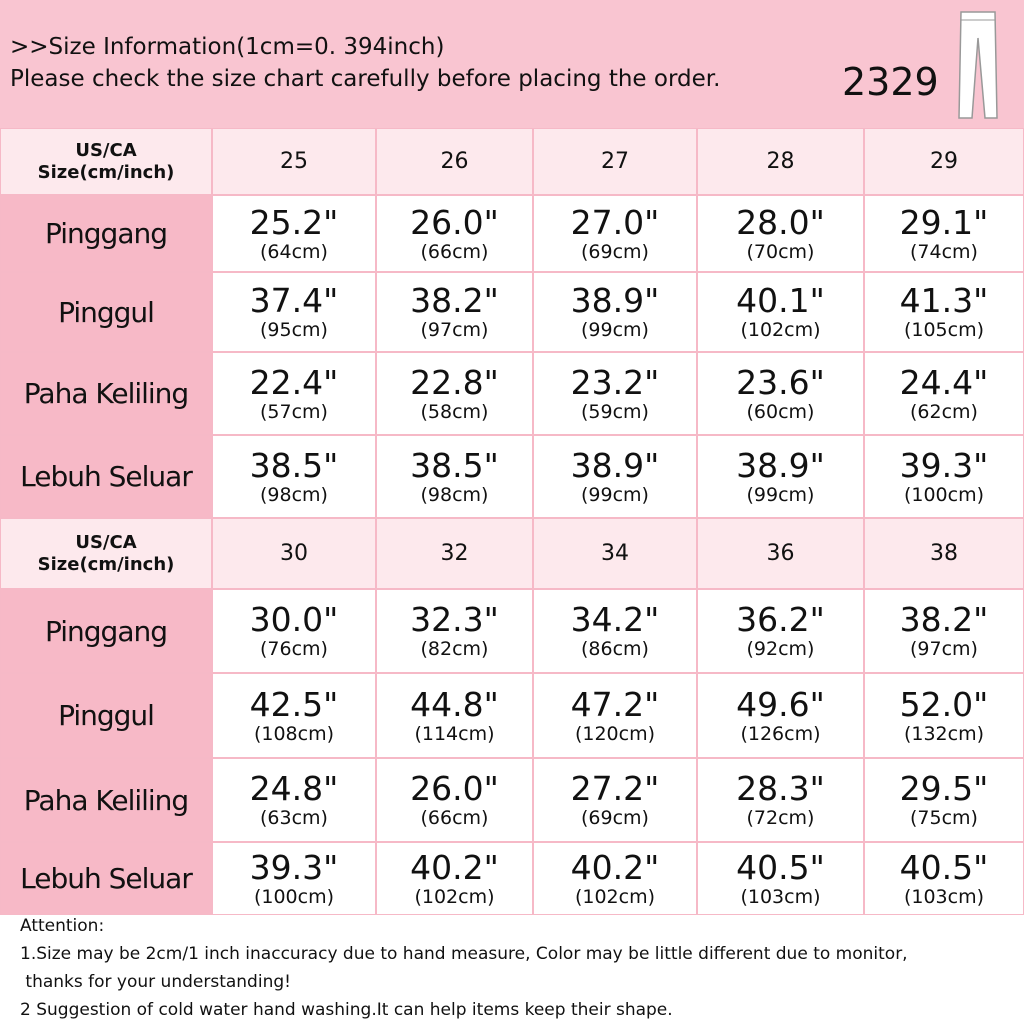 The height and width of the screenshot is (1024, 1024). Describe the element at coordinates (294, 619) in the screenshot. I see `inch-value: 30.0"` at that location.